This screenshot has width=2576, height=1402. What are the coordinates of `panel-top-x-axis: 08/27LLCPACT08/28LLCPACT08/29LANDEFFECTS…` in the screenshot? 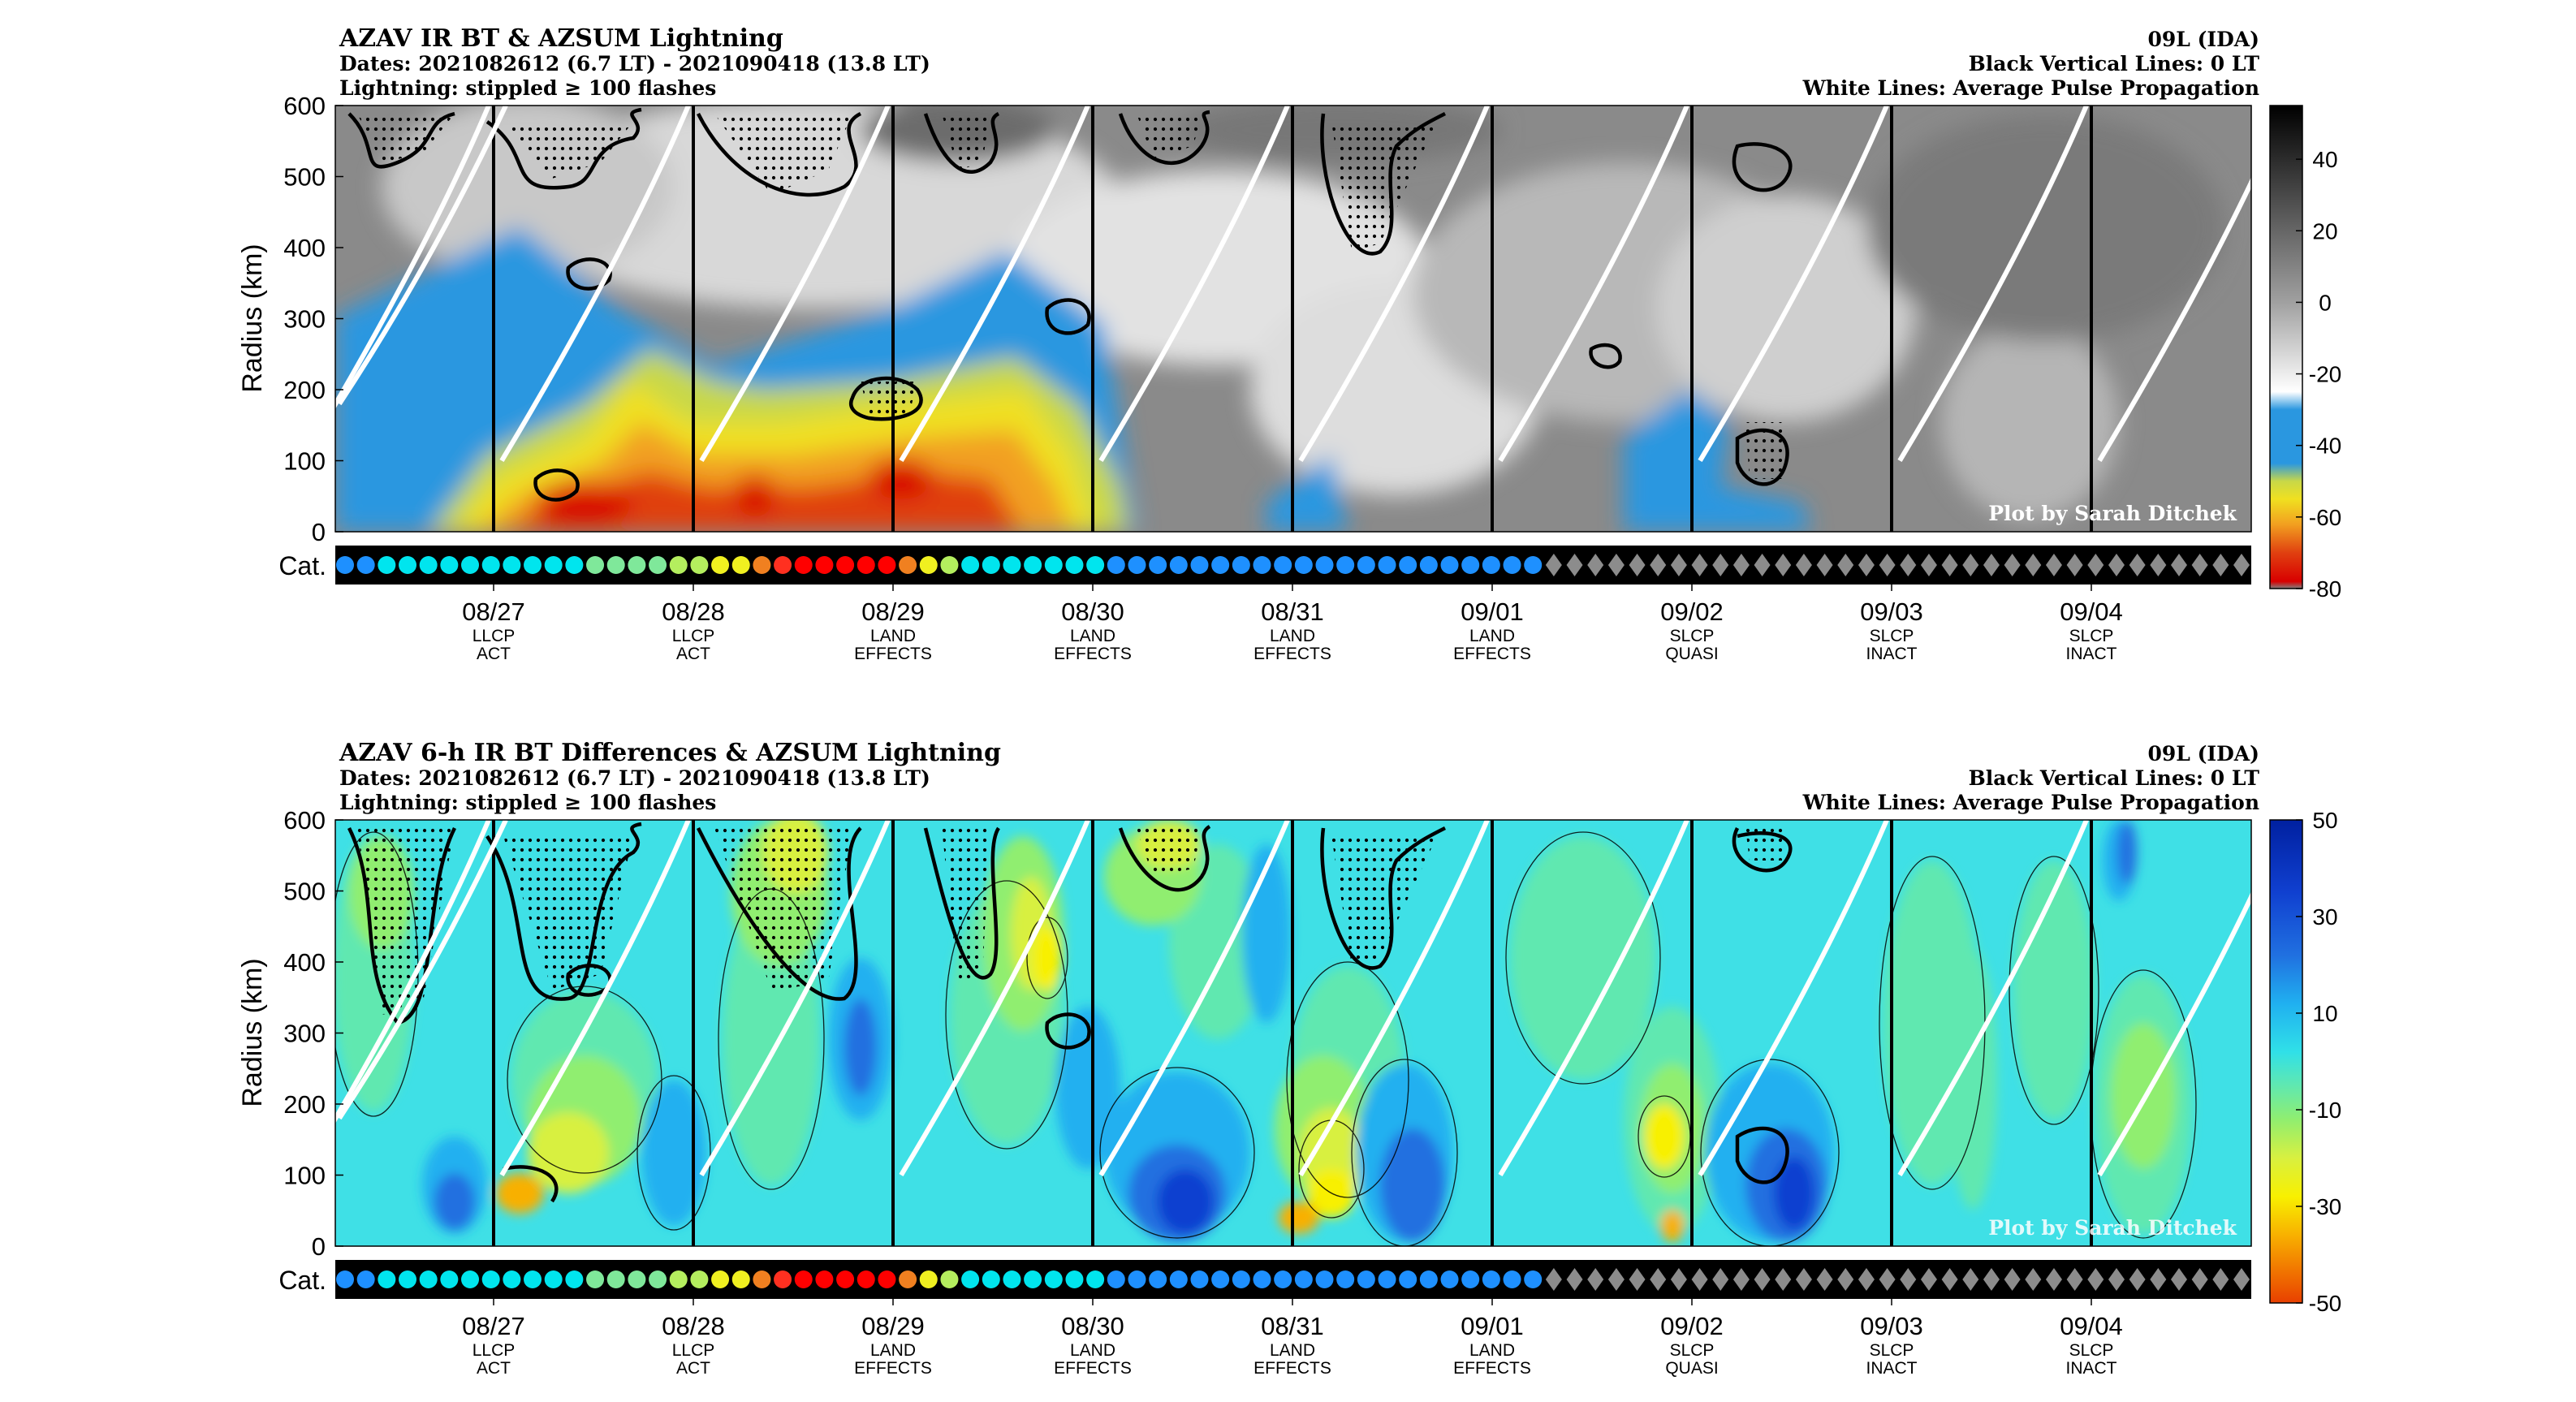 It's located at (1292, 624).